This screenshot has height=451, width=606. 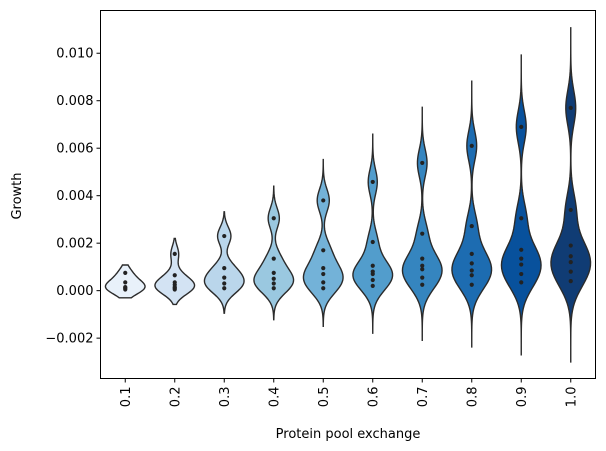 I want to click on violin-0.5, so click(x=323, y=242).